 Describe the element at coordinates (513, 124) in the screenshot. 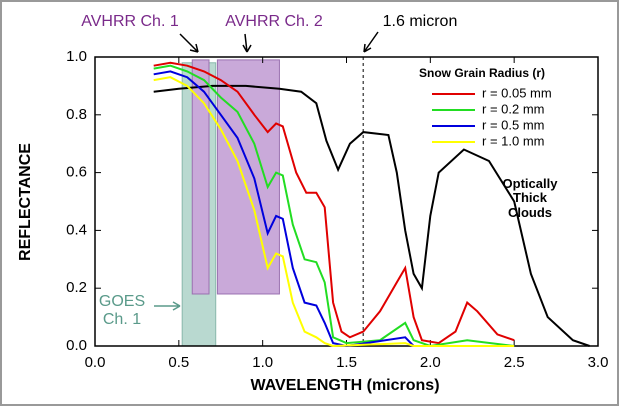

I see `legend-label: r = 0.5 mm` at that location.